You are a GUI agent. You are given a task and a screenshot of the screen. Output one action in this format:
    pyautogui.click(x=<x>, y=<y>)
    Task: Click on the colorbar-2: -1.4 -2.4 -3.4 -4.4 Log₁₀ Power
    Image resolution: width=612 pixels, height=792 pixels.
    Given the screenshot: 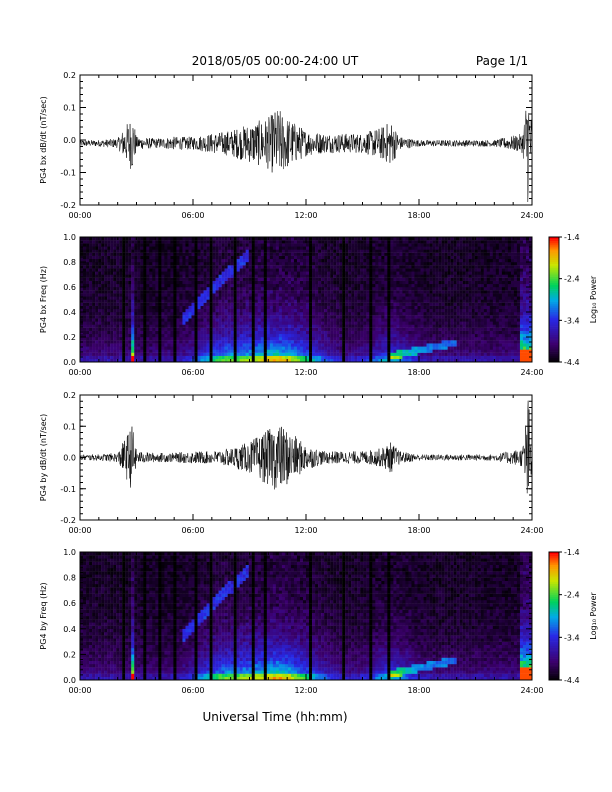 What is the action you would take?
    pyautogui.click(x=573, y=300)
    